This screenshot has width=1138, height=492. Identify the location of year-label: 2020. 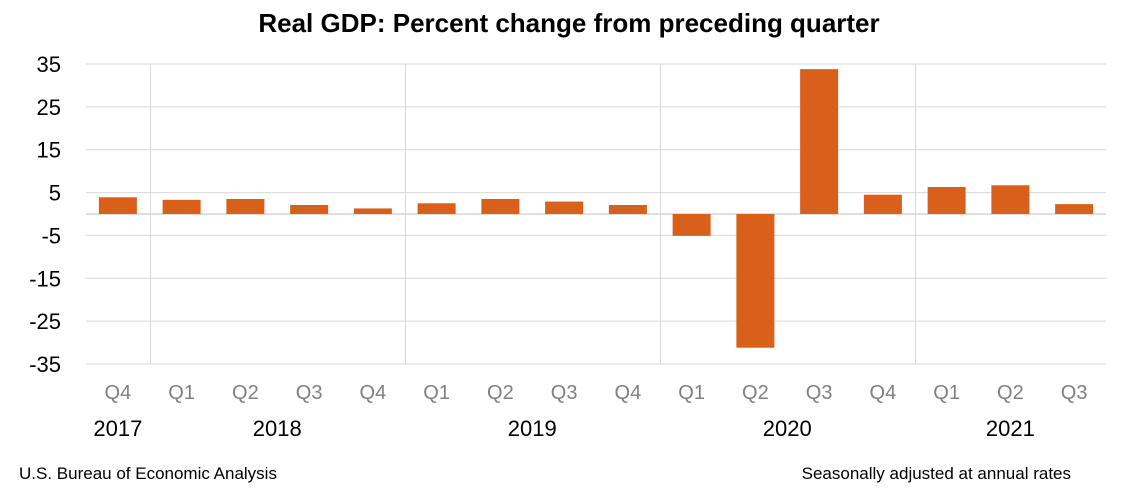
(787, 428).